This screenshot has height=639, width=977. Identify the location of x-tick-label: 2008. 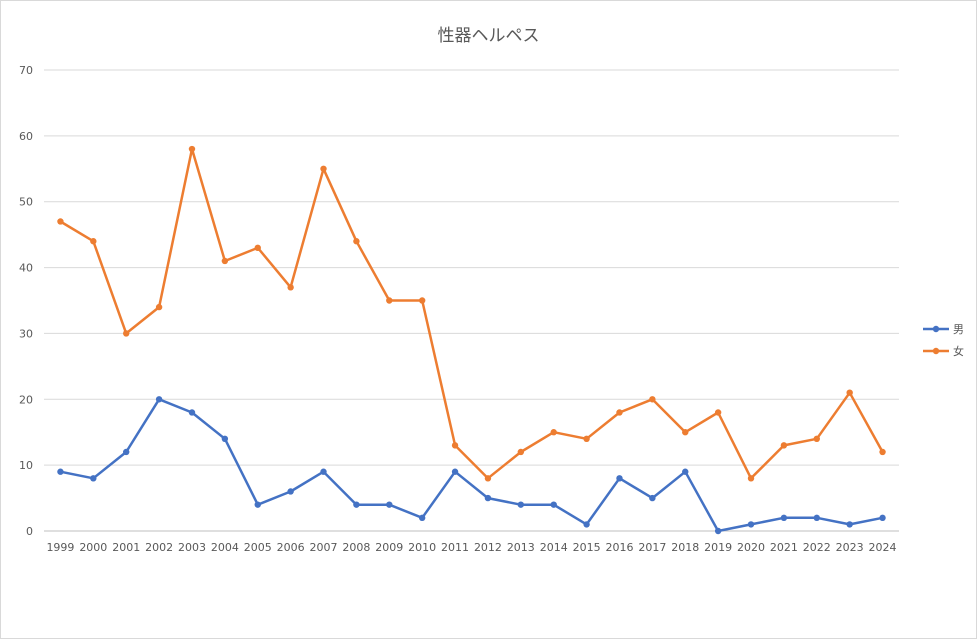
(356, 547).